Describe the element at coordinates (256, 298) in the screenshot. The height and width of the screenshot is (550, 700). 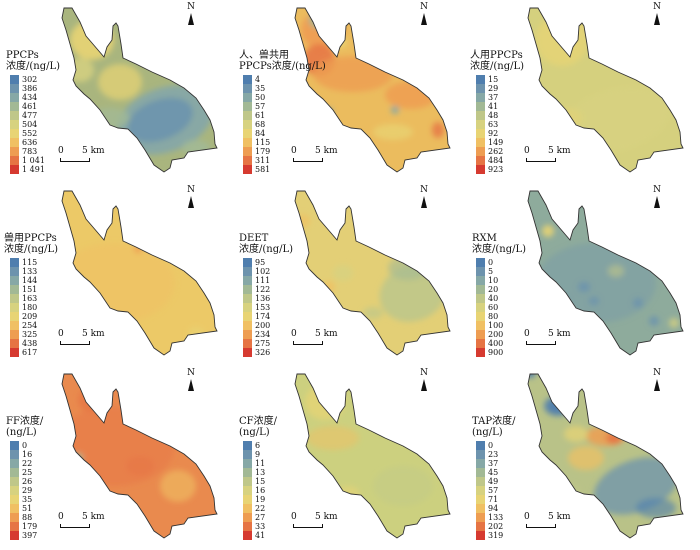
I see `legend-item: 136` at that location.